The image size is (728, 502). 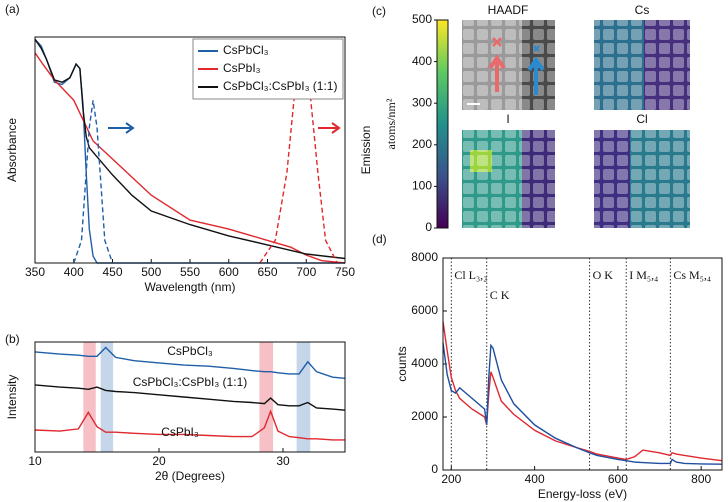 I want to click on map-title: Cl, so click(x=641, y=119).